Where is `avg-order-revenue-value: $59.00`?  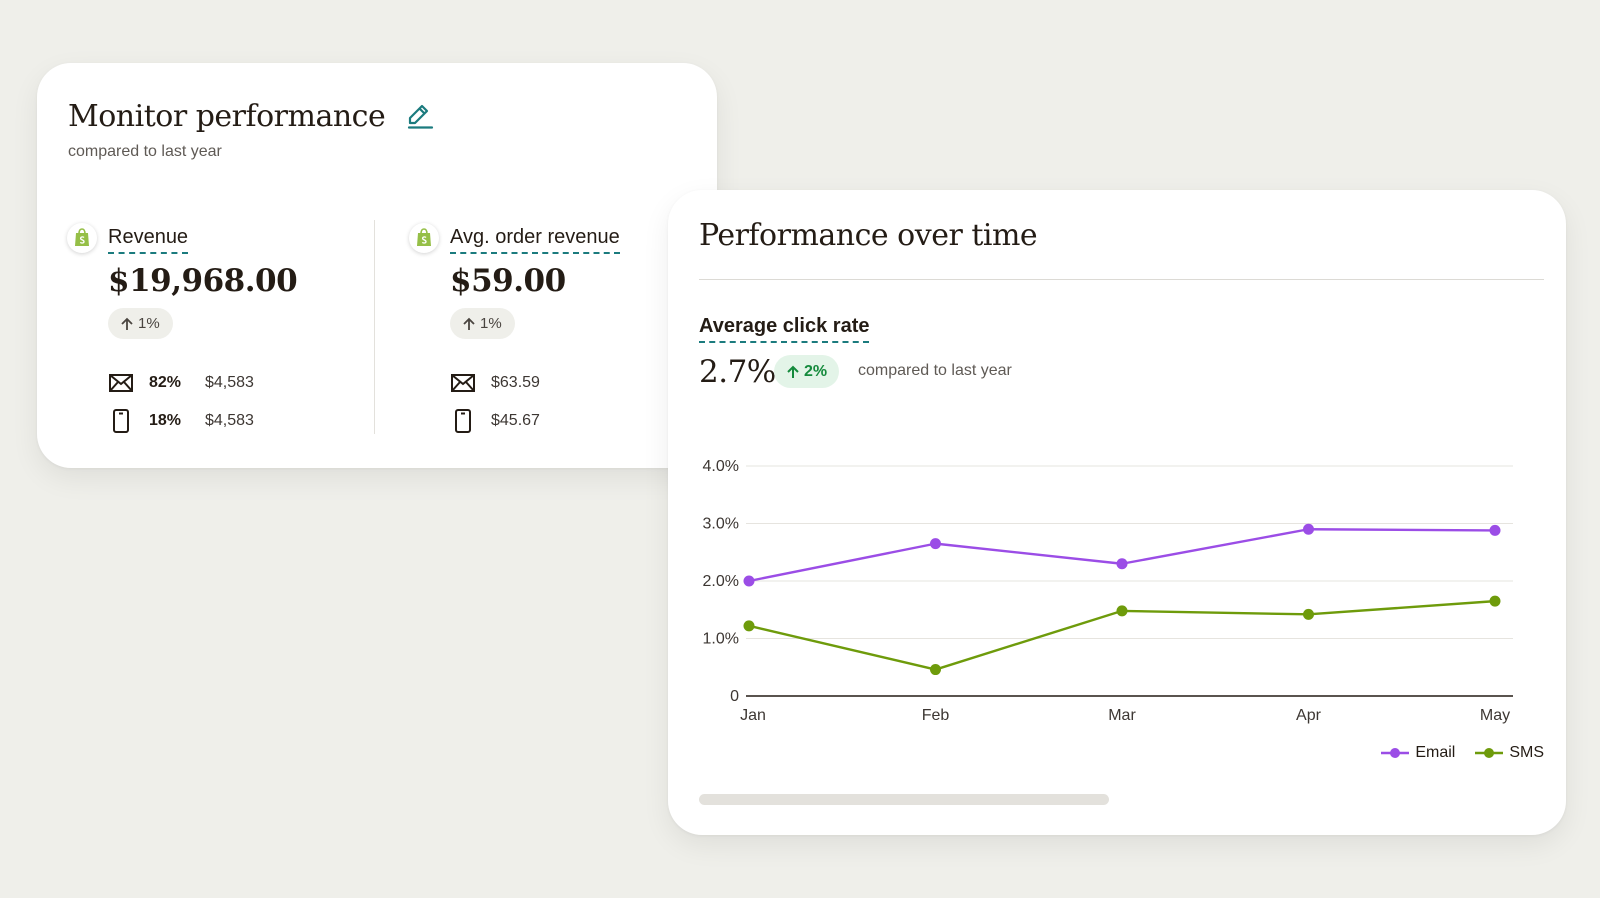 avg-order-revenue-value: $59.00 is located at coordinates (508, 281).